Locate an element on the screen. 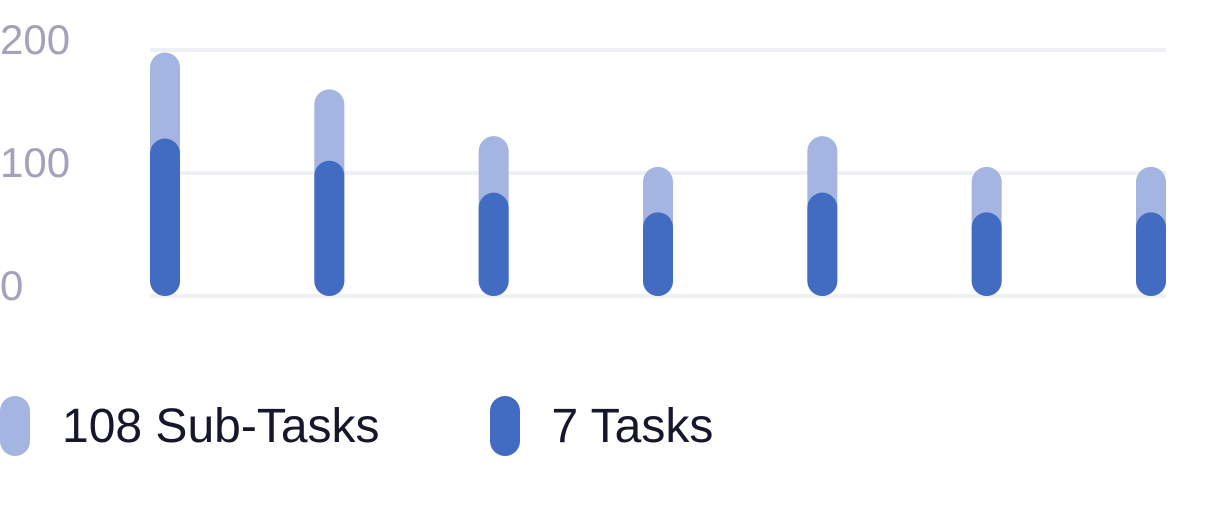 This screenshot has height=512, width=1222. legend-item-subtasks: 108 Sub-Tasks is located at coordinates (190, 426).